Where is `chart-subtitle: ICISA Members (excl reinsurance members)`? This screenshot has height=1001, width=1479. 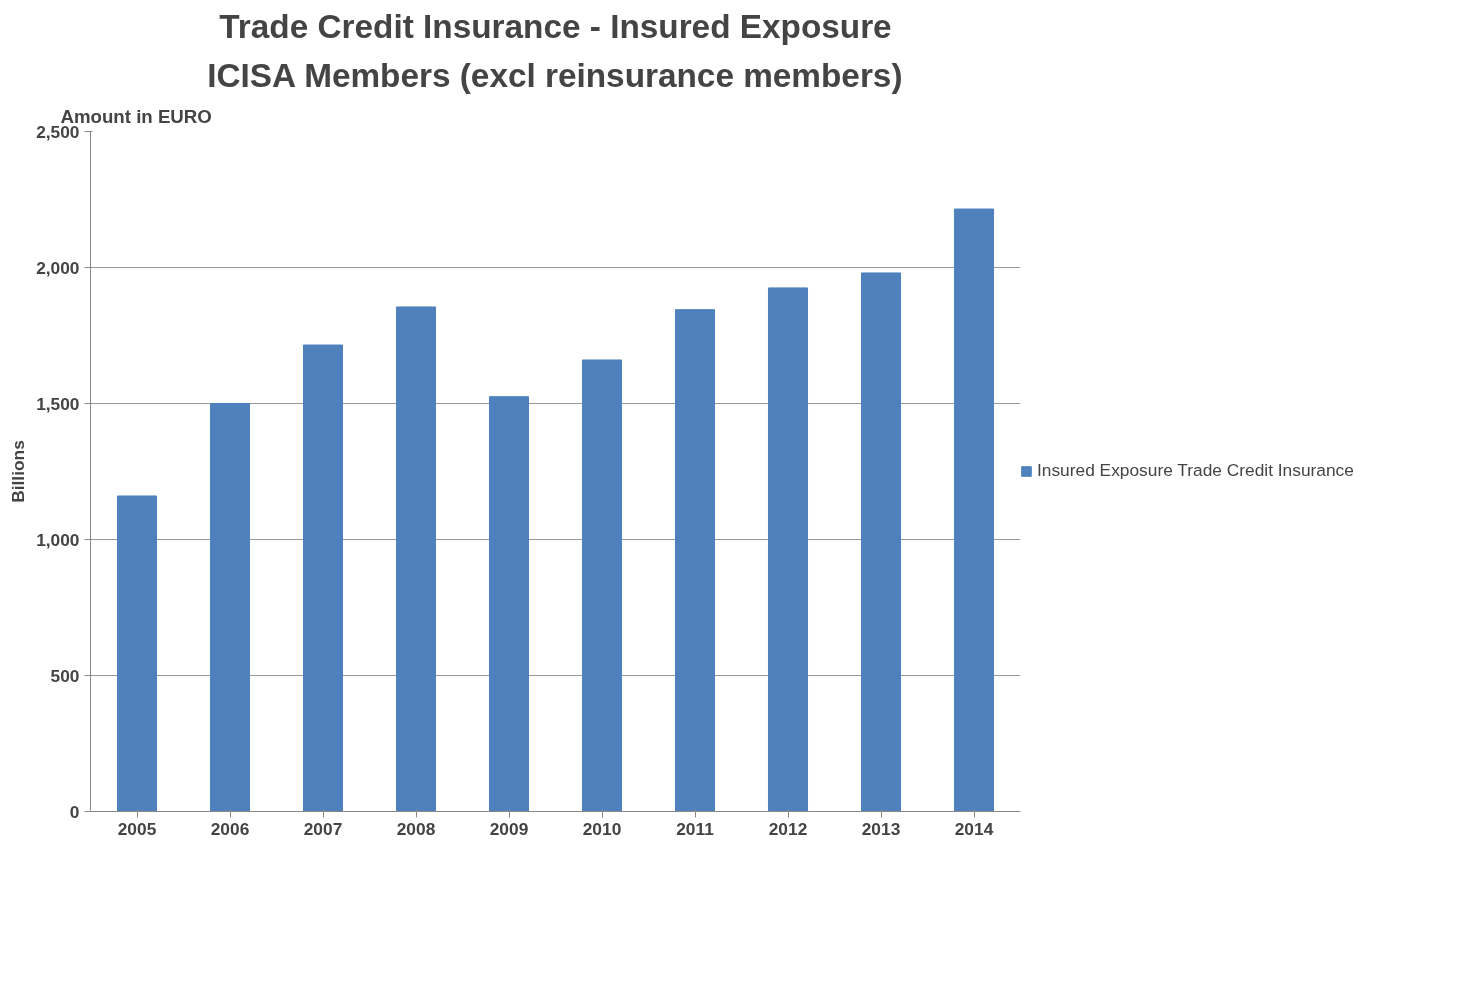 chart-subtitle: ICISA Members (excl reinsurance members) is located at coordinates (555, 75).